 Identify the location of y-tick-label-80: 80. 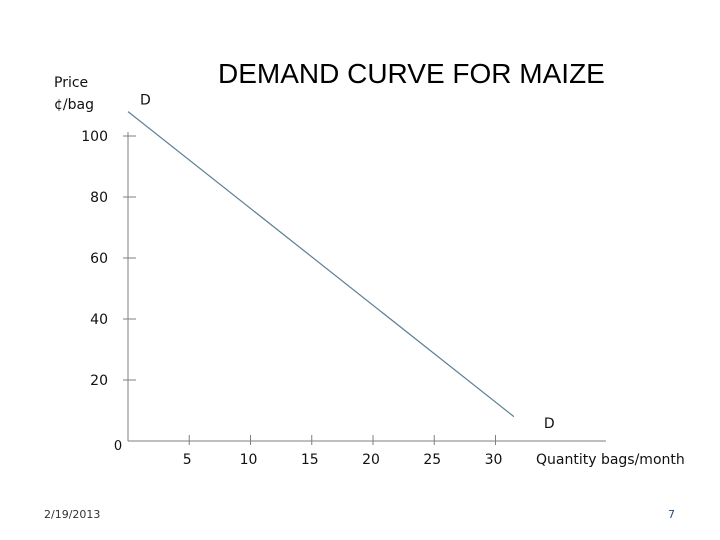
(99, 198).